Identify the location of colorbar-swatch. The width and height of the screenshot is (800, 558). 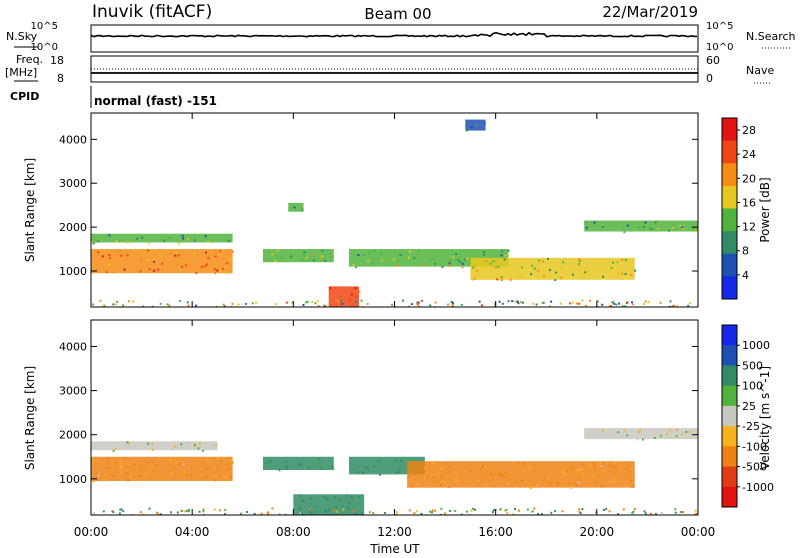
(729, 436).